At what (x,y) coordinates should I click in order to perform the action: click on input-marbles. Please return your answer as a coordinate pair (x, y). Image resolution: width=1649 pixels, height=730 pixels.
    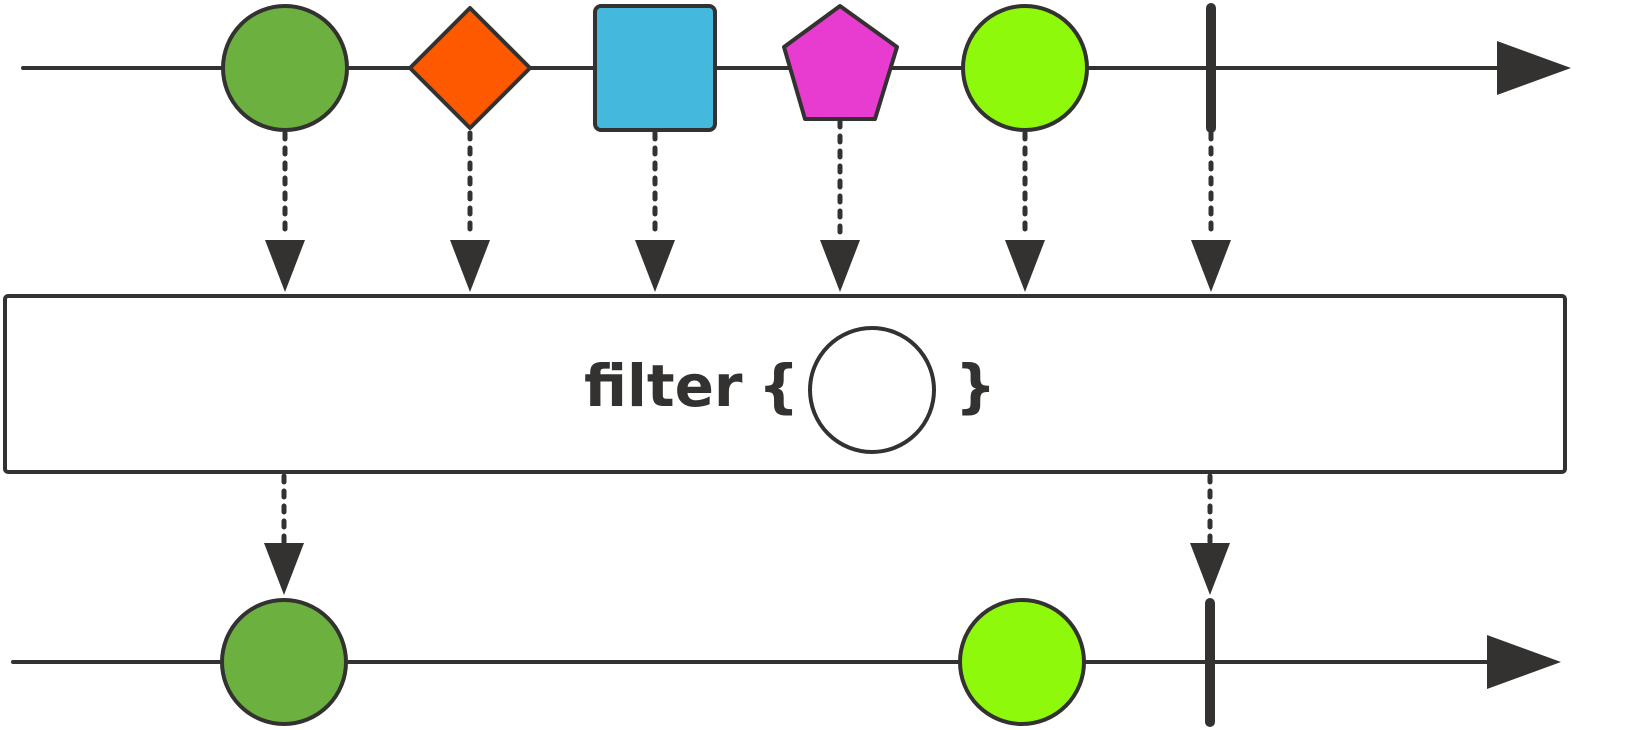
    Looking at the image, I should click on (718, 68).